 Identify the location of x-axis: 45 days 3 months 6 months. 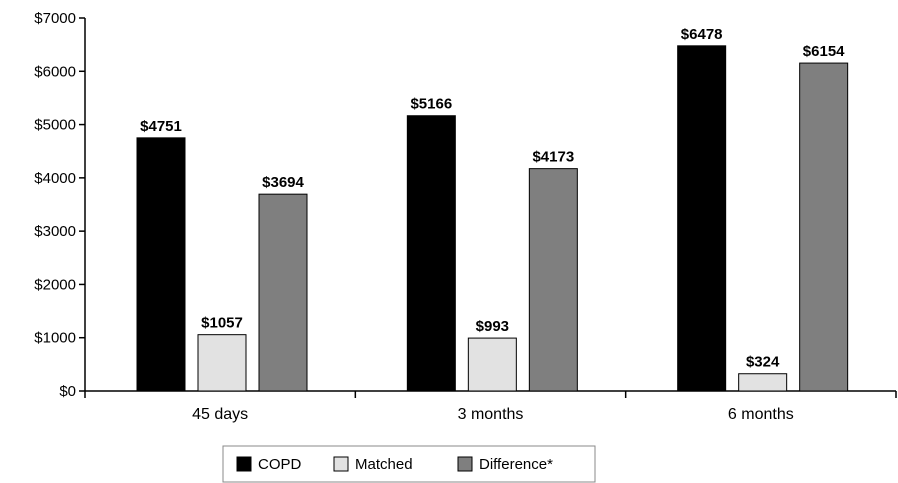
(490, 406).